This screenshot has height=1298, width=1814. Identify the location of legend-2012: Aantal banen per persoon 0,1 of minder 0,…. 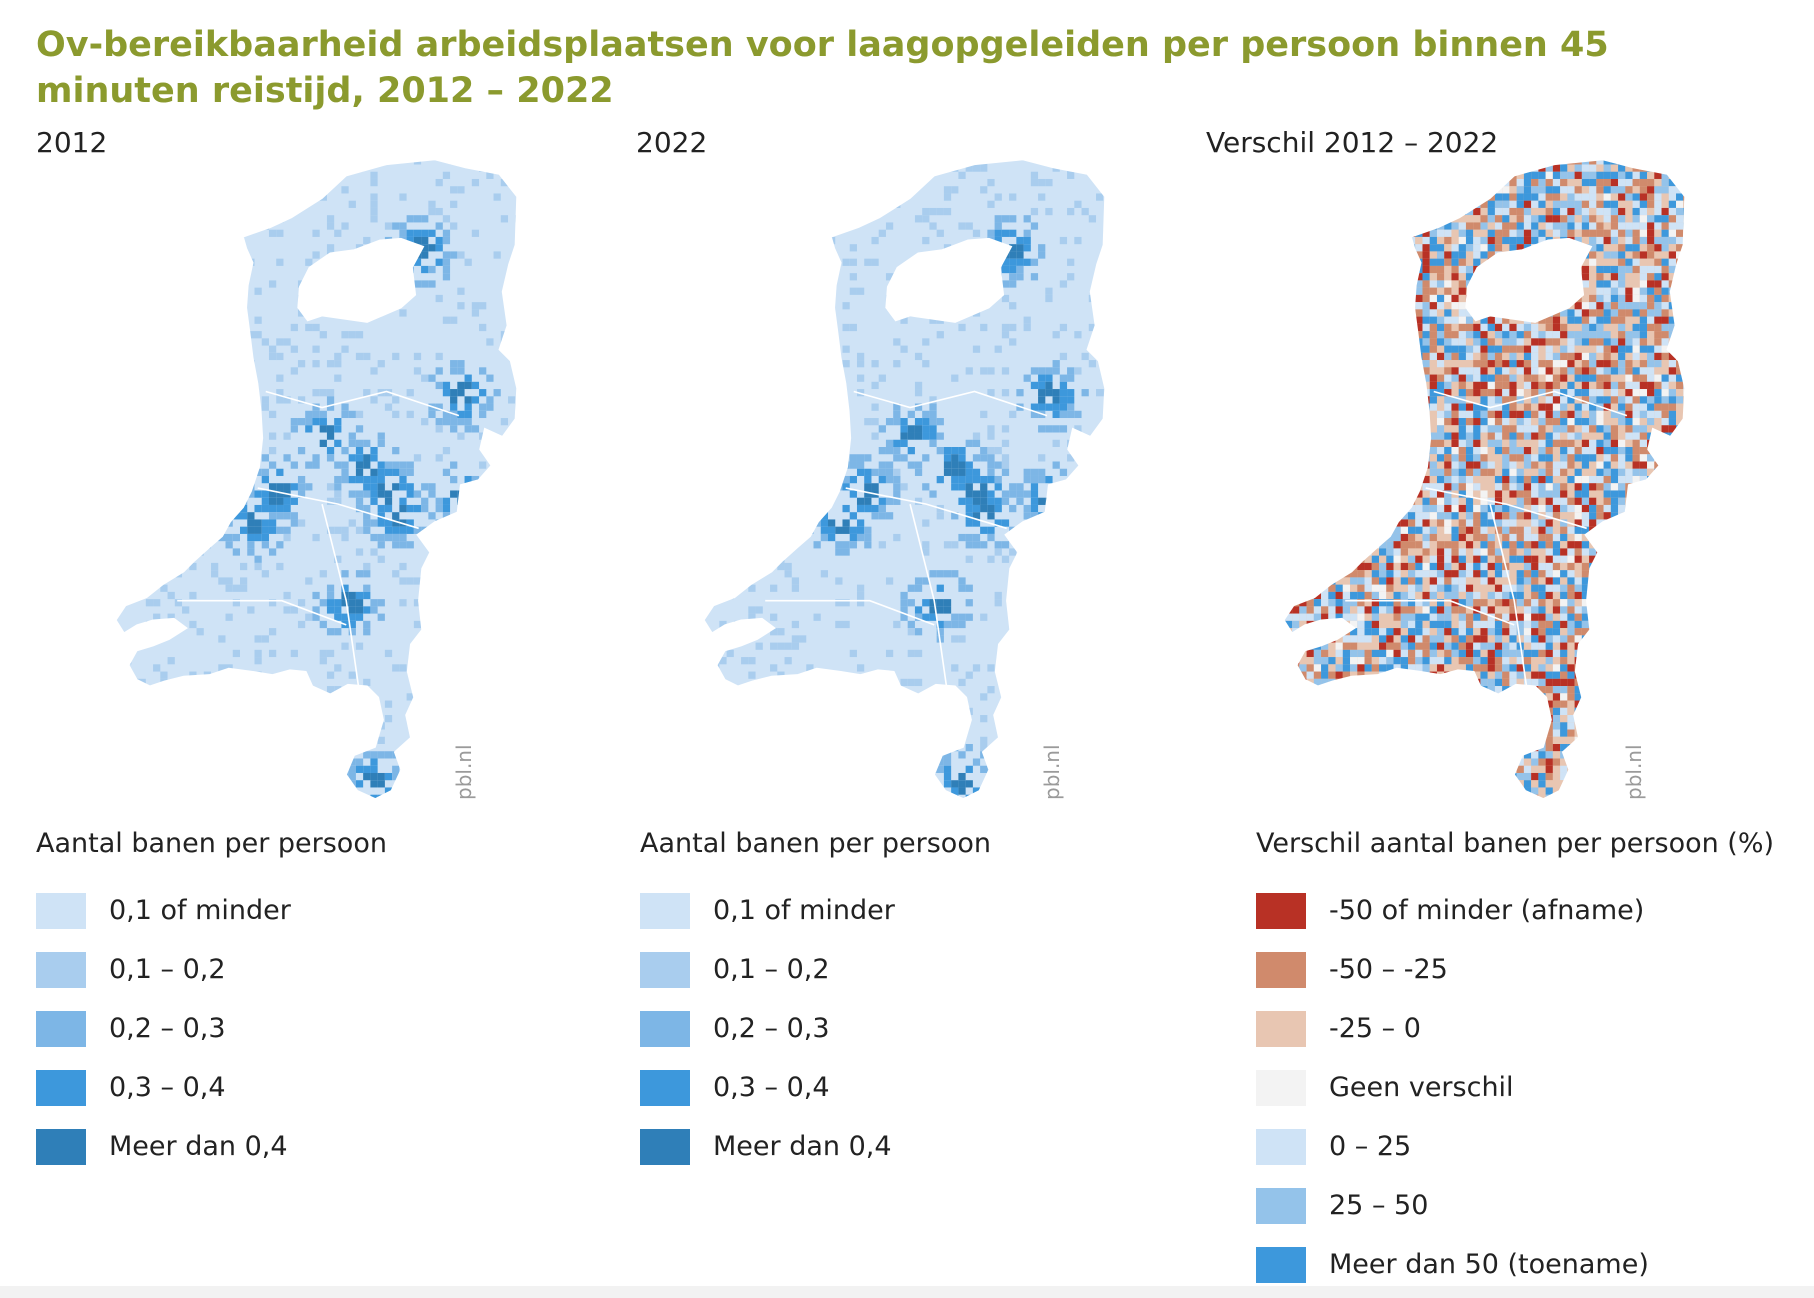
(211, 1002).